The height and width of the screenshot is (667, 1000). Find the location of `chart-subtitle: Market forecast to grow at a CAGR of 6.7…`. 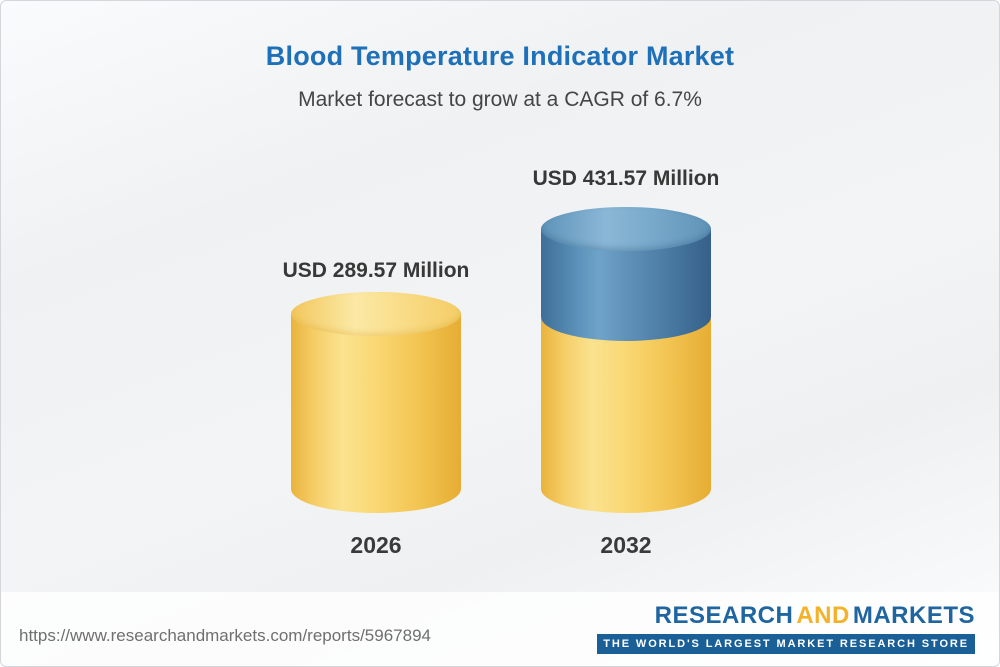

chart-subtitle: Market forecast to grow at a CAGR of 6.7… is located at coordinates (500, 99).